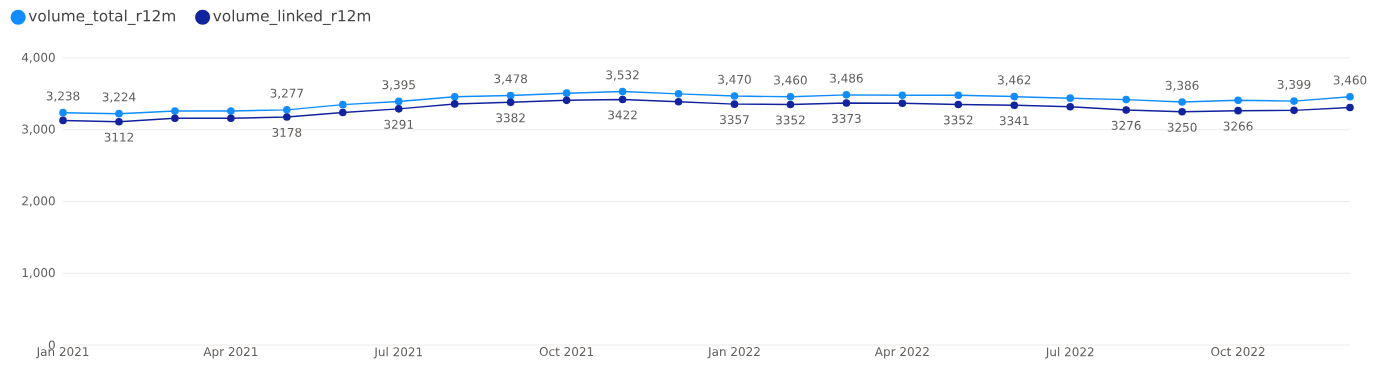  Describe the element at coordinates (1182, 127) in the screenshot. I see `data-label: 3250` at that location.